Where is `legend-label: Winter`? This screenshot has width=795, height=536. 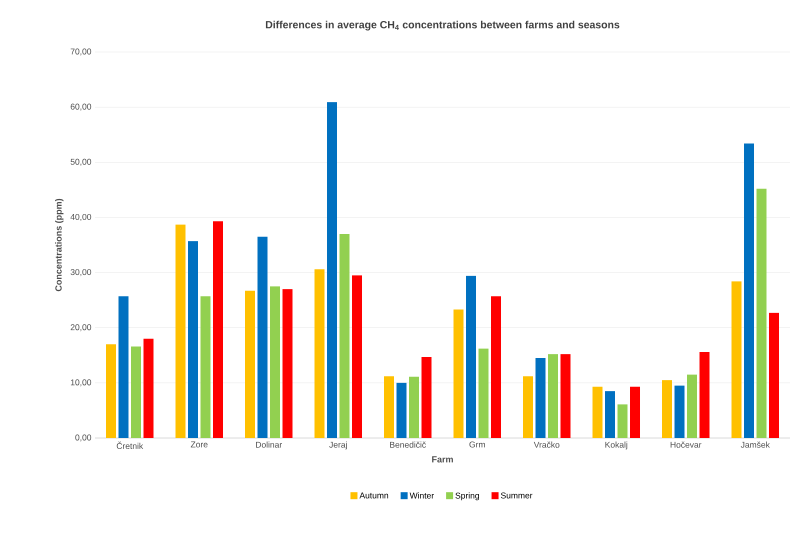
legend-label: Winter is located at coordinates (422, 495).